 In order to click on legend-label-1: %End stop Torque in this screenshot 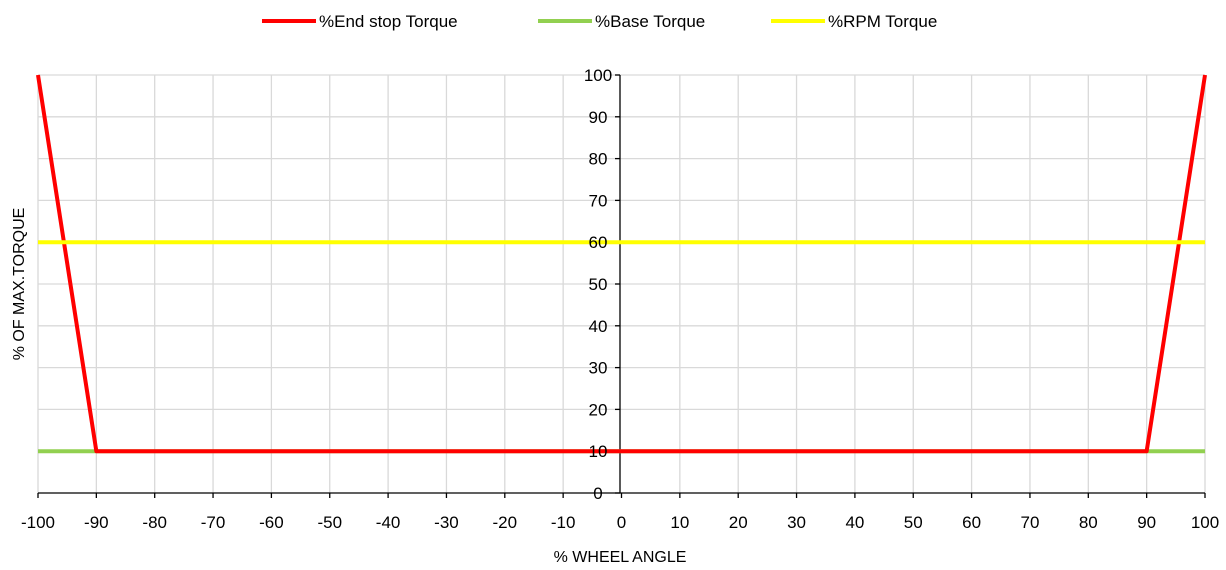, I will do `click(388, 21)`.